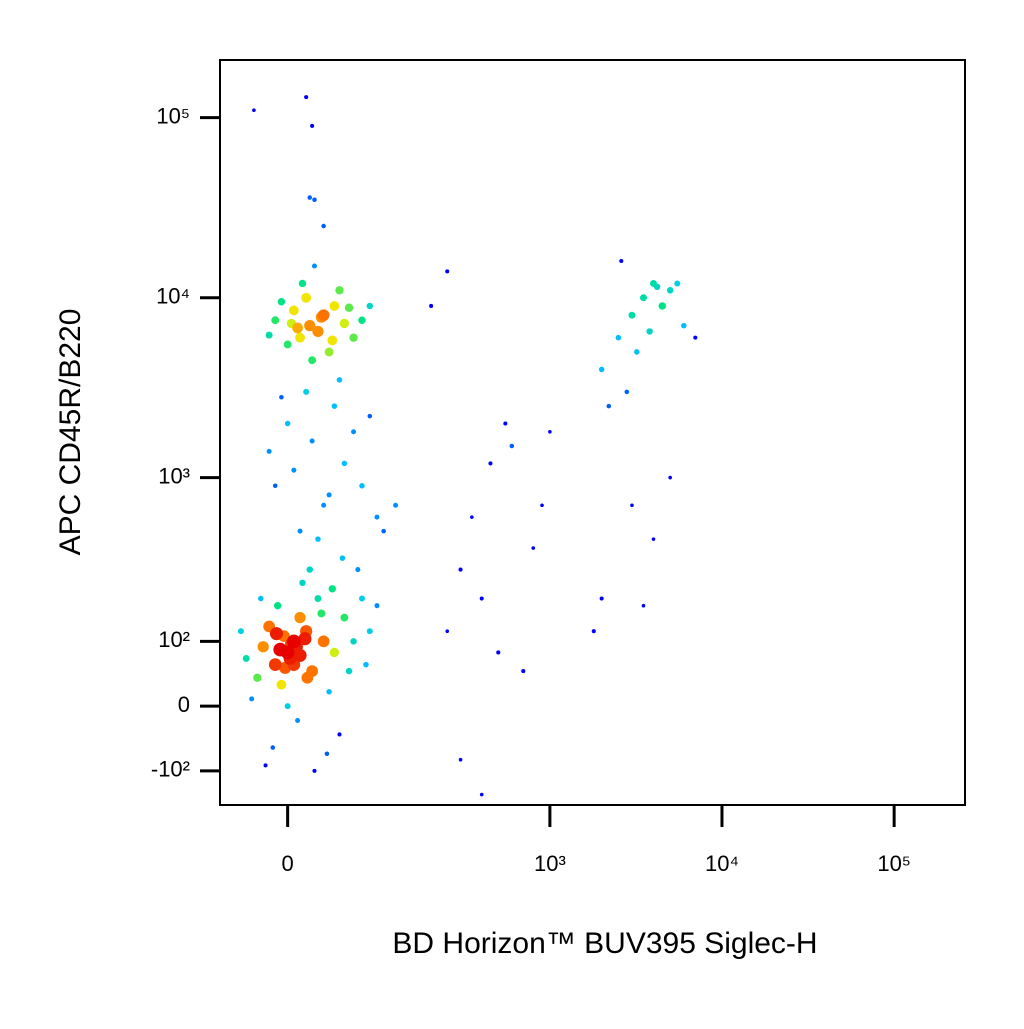  What do you see at coordinates (70, 432) in the screenshot?
I see `y-axis-label: APC CD45R/B220` at bounding box center [70, 432].